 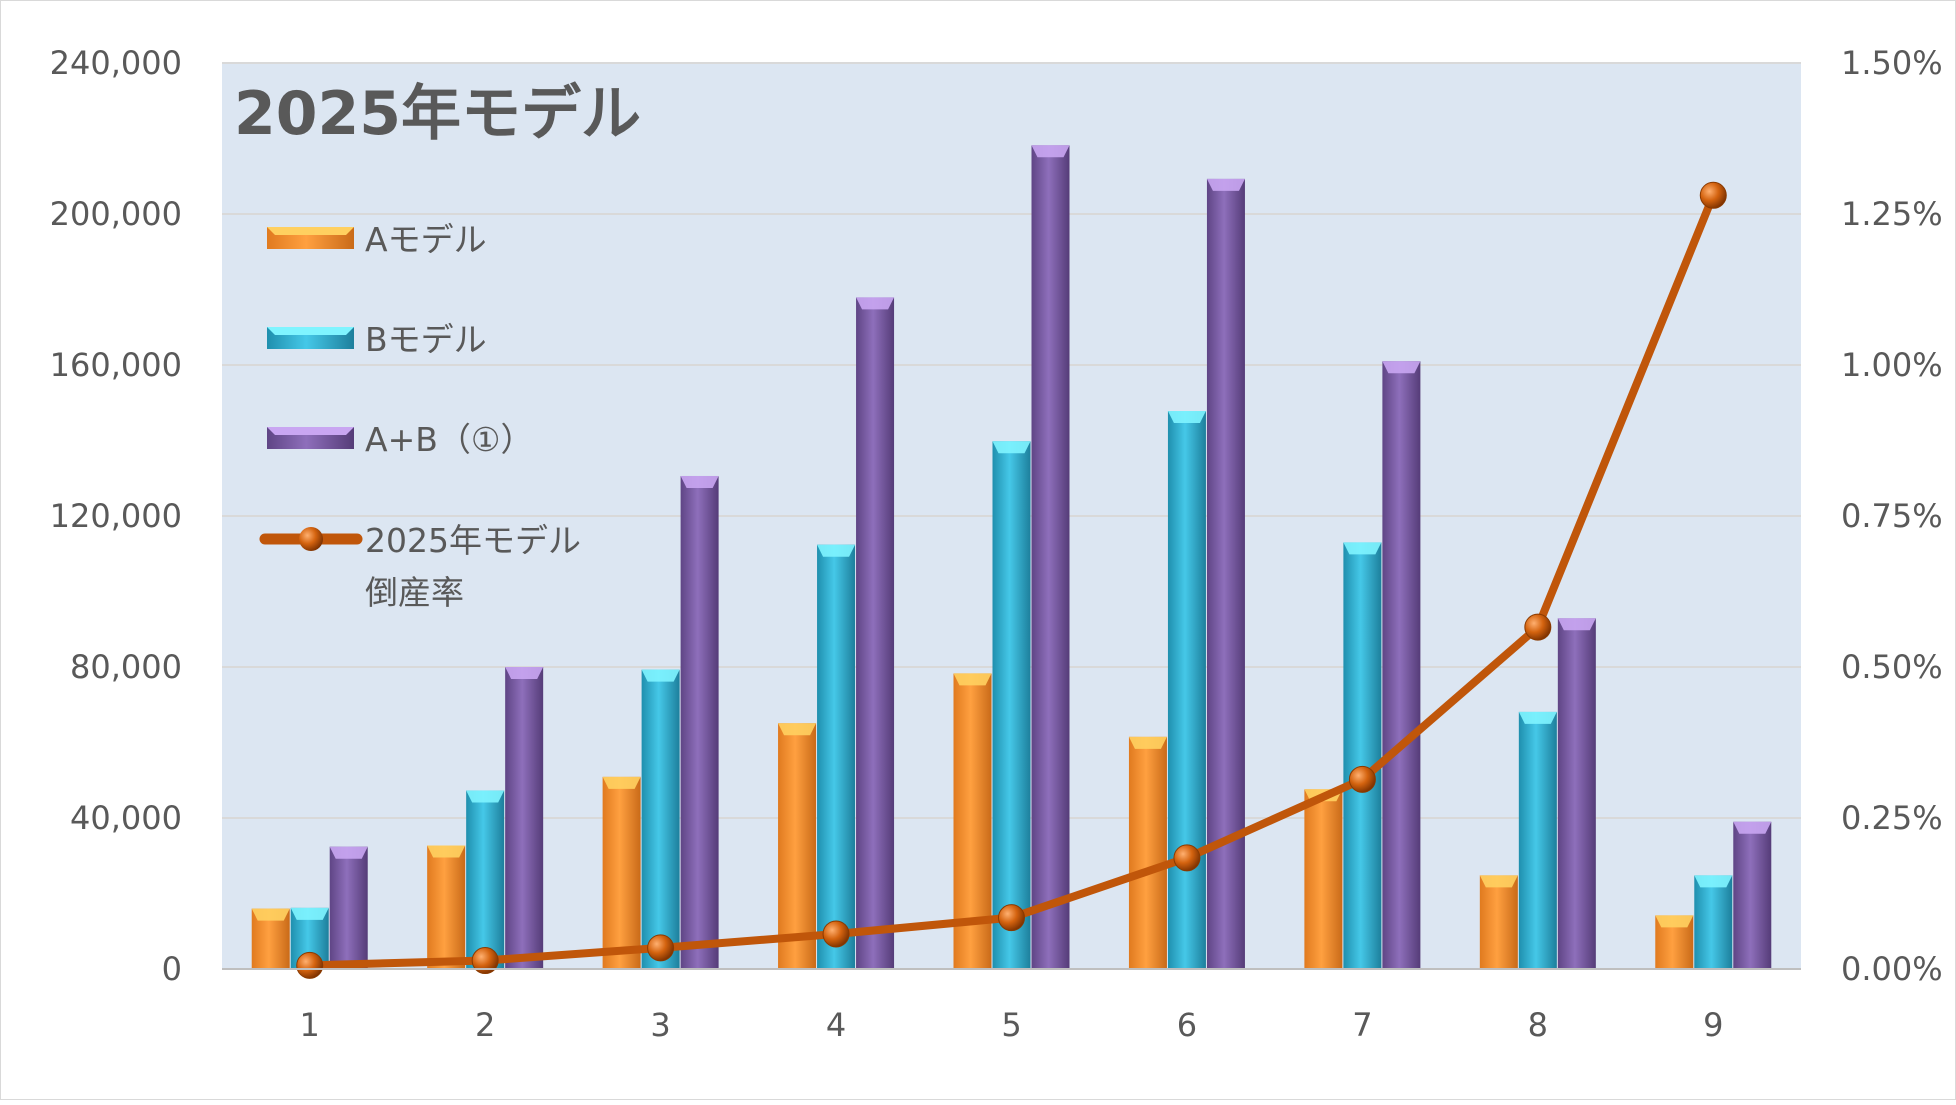 What do you see at coordinates (414, 592) in the screenshot?
I see `legend-label: 倒産率` at bounding box center [414, 592].